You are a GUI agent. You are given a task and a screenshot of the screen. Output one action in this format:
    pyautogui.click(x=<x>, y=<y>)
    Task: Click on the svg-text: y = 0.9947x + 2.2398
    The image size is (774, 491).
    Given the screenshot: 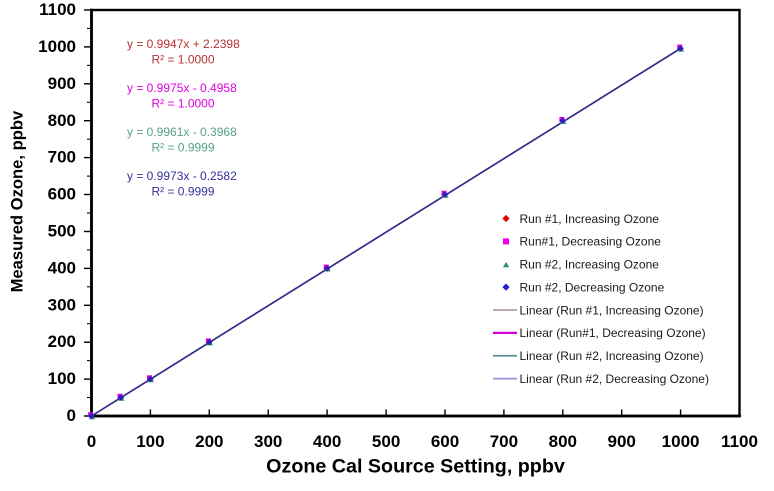 What is the action you would take?
    pyautogui.click(x=183, y=44)
    